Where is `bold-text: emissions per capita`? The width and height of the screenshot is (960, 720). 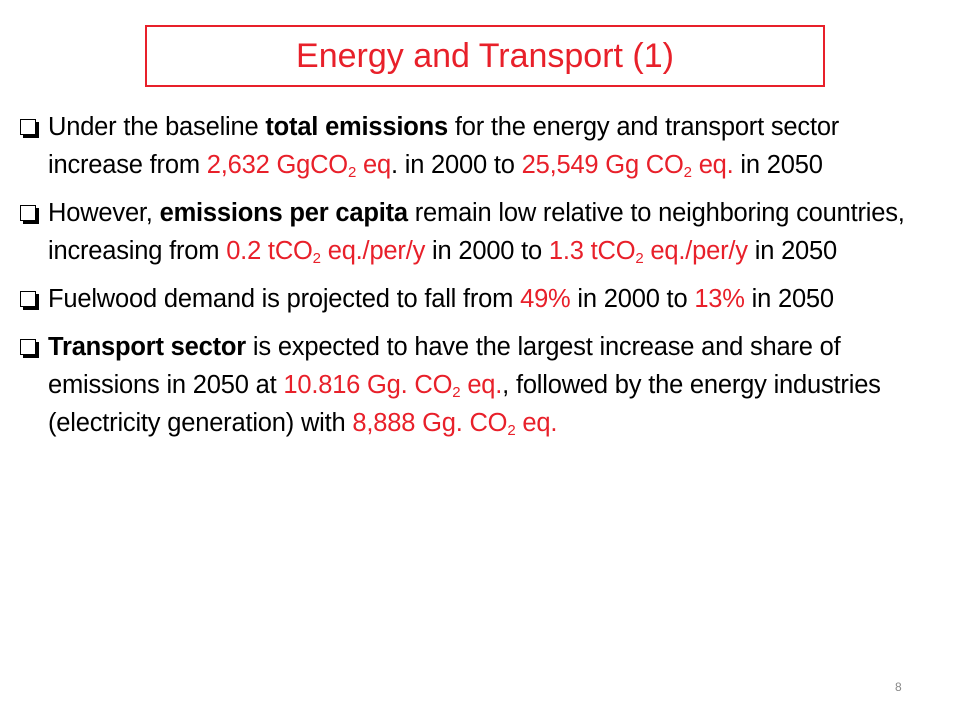 bold-text: emissions per capita is located at coordinates (283, 213).